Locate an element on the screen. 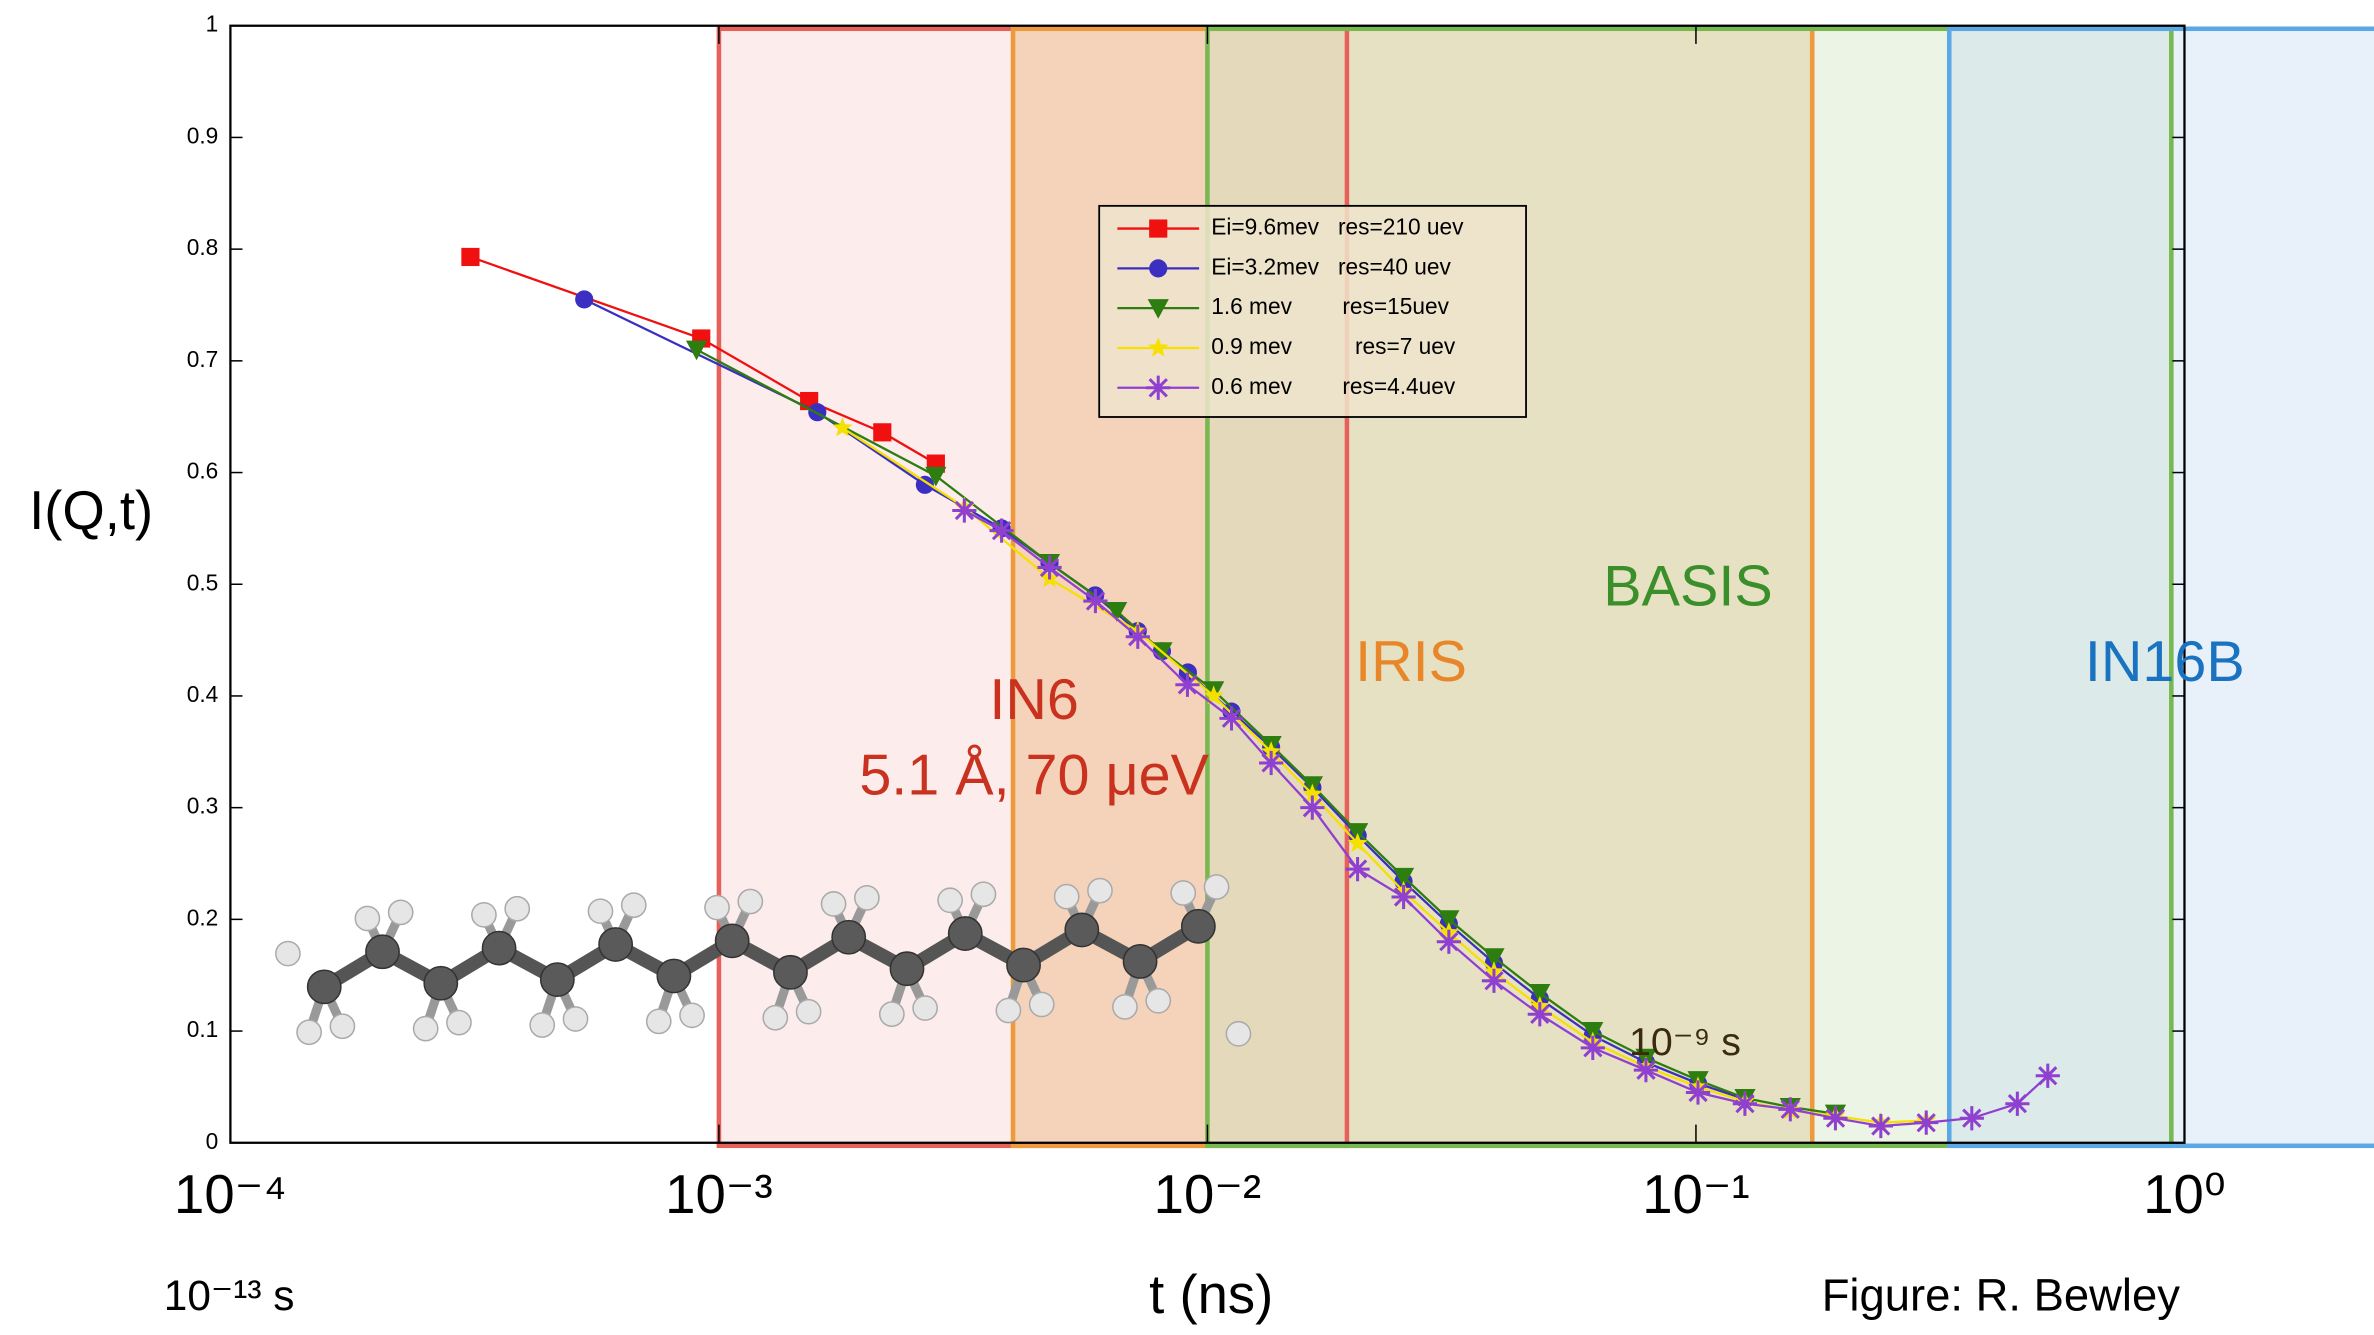 This screenshot has width=2374, height=1335. marker-square is located at coordinates (1158, 228).